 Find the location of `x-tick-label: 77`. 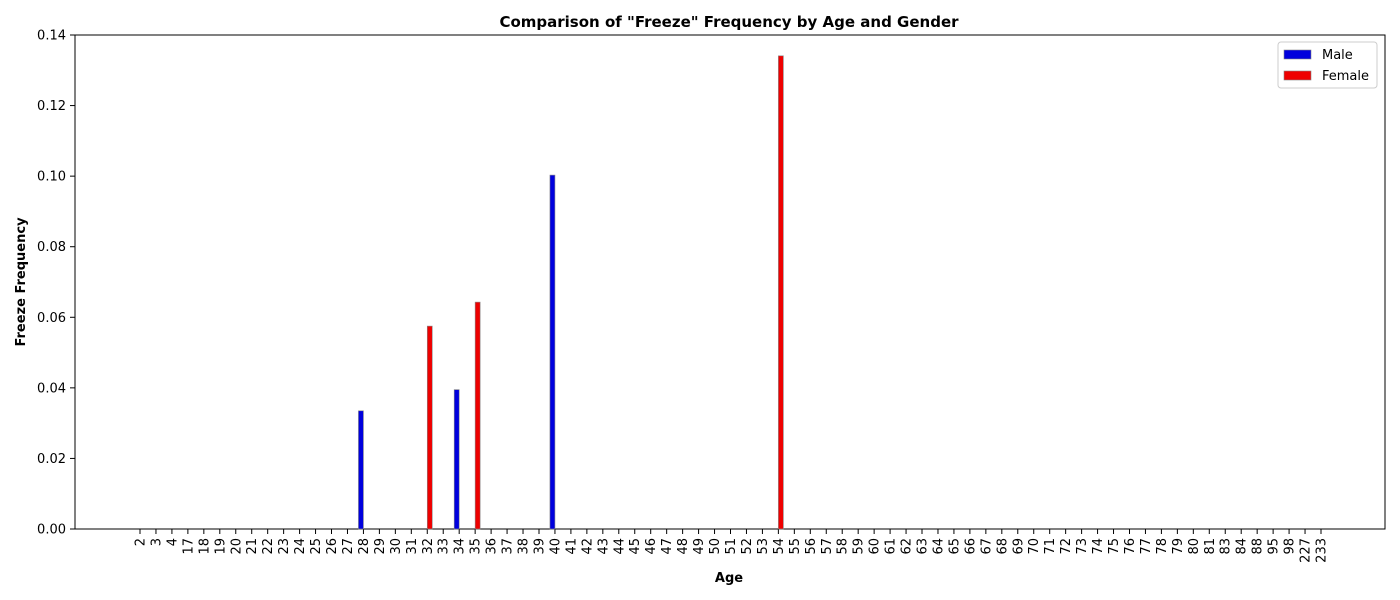

x-tick-label: 77 is located at coordinates (1146, 546).